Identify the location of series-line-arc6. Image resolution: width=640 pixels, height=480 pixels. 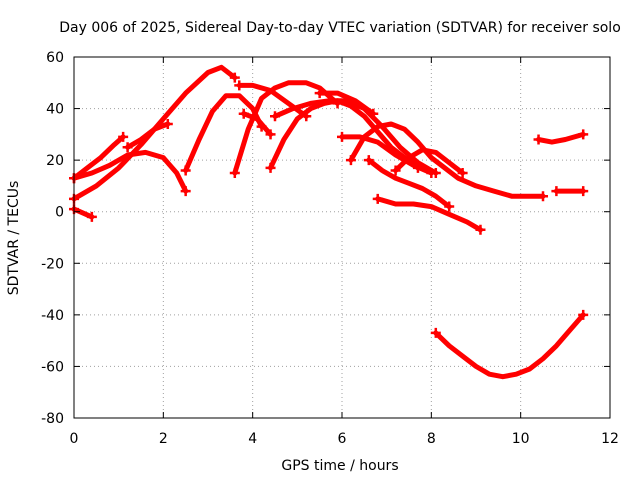
(224, 133).